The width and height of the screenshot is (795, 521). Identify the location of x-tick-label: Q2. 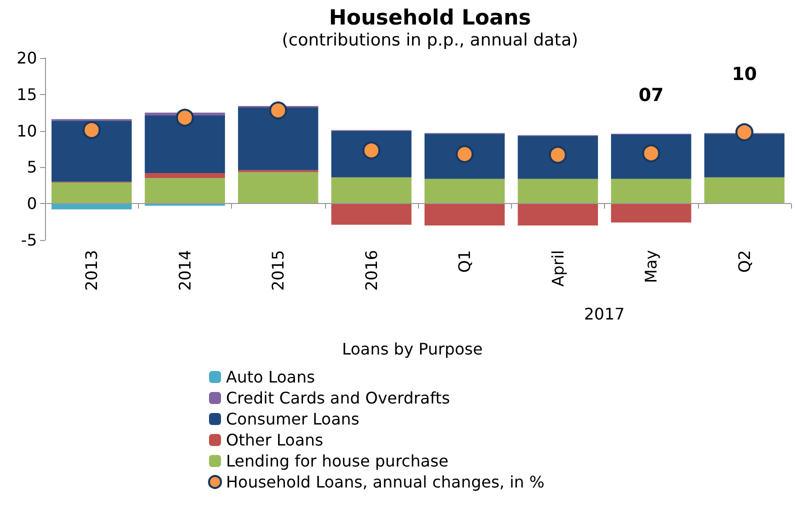
(744, 261).